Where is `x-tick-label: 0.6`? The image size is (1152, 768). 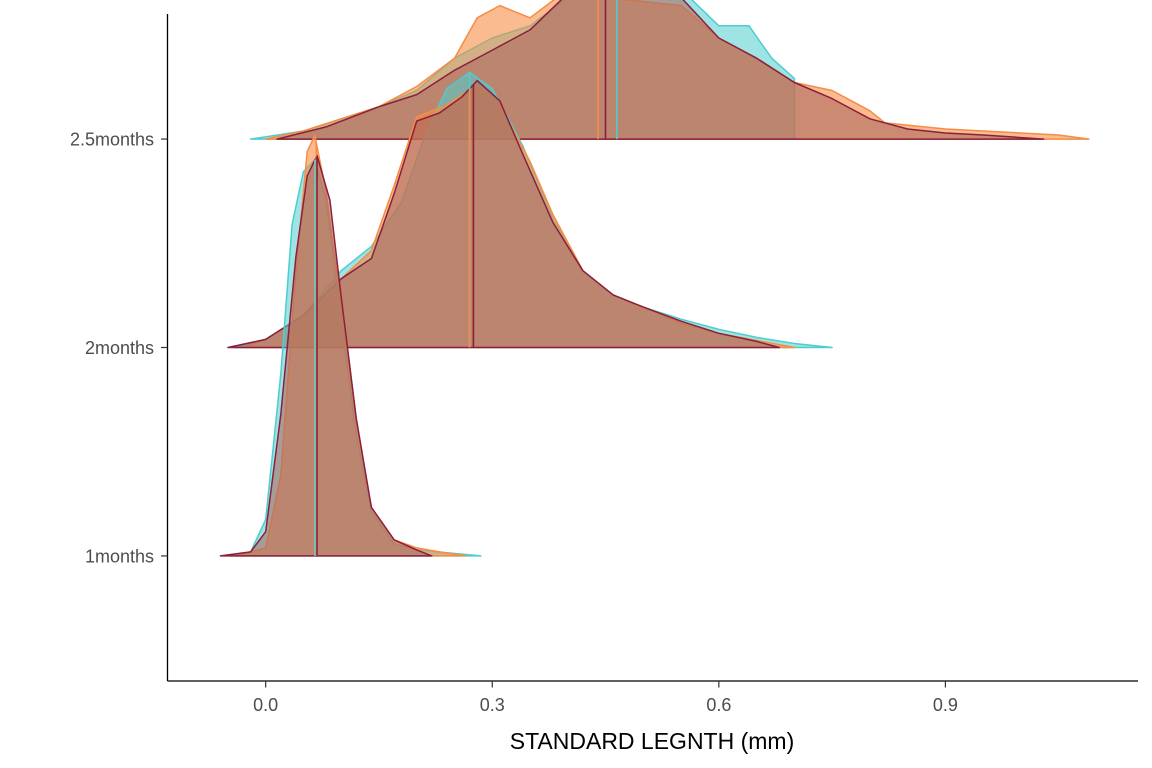 x-tick-label: 0.6 is located at coordinates (718, 705).